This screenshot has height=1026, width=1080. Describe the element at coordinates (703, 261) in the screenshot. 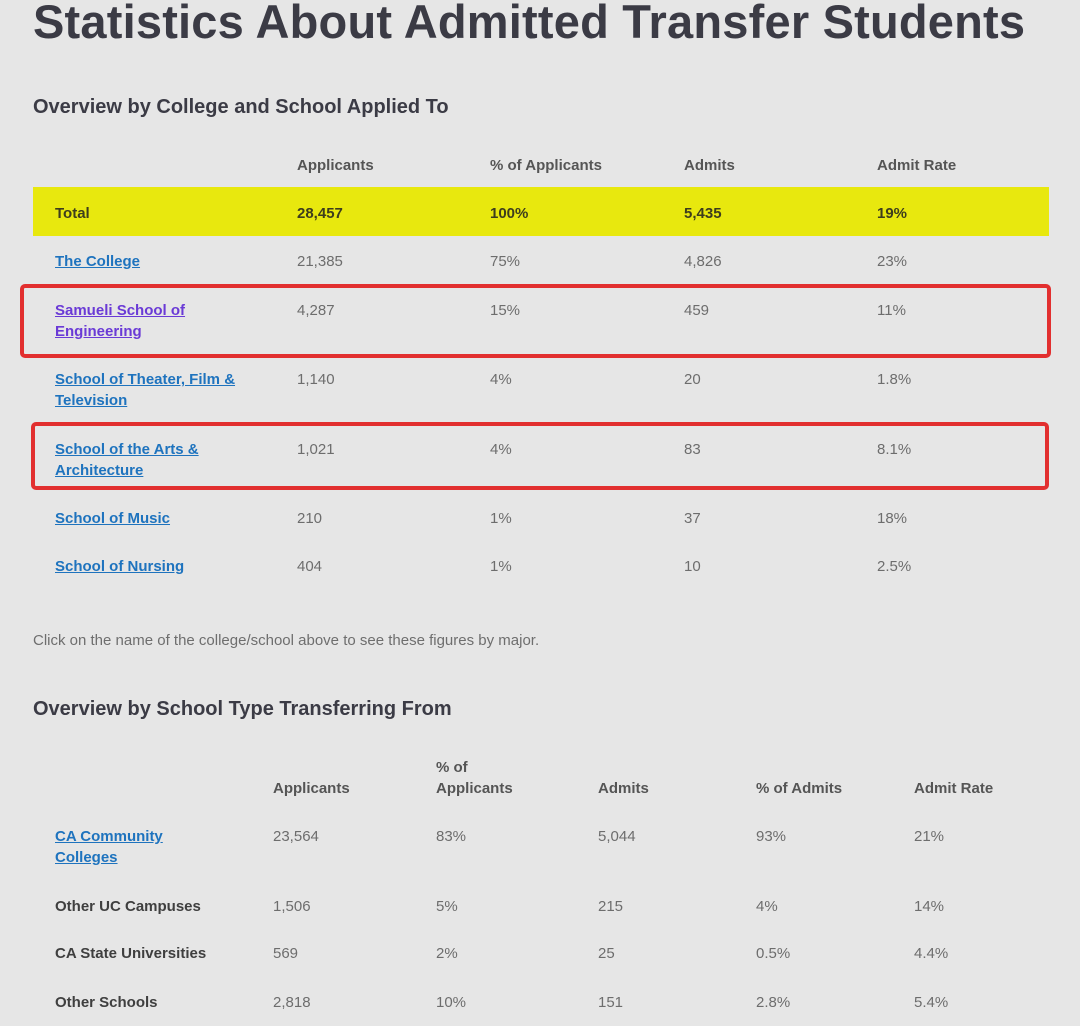

I see `admits-cell: 4,826` at that location.